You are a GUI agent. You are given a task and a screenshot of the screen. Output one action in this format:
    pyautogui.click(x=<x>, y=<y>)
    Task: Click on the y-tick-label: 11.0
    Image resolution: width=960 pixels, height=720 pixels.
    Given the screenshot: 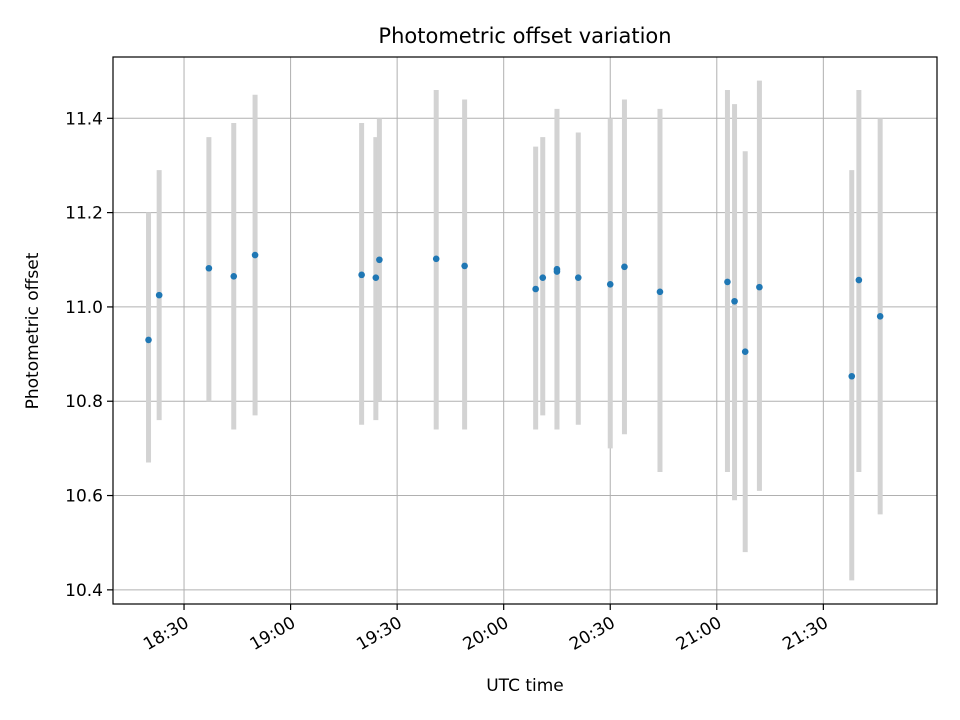 What is the action you would take?
    pyautogui.click(x=84, y=308)
    